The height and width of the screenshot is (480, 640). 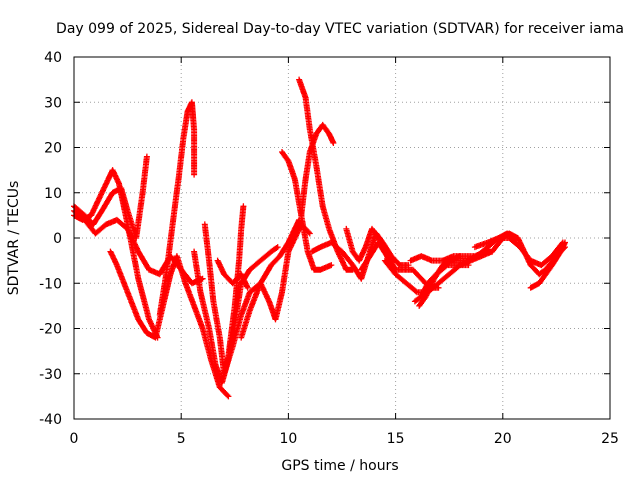 What do you see at coordinates (610, 439) in the screenshot?
I see `x-tick-label: 25` at bounding box center [610, 439].